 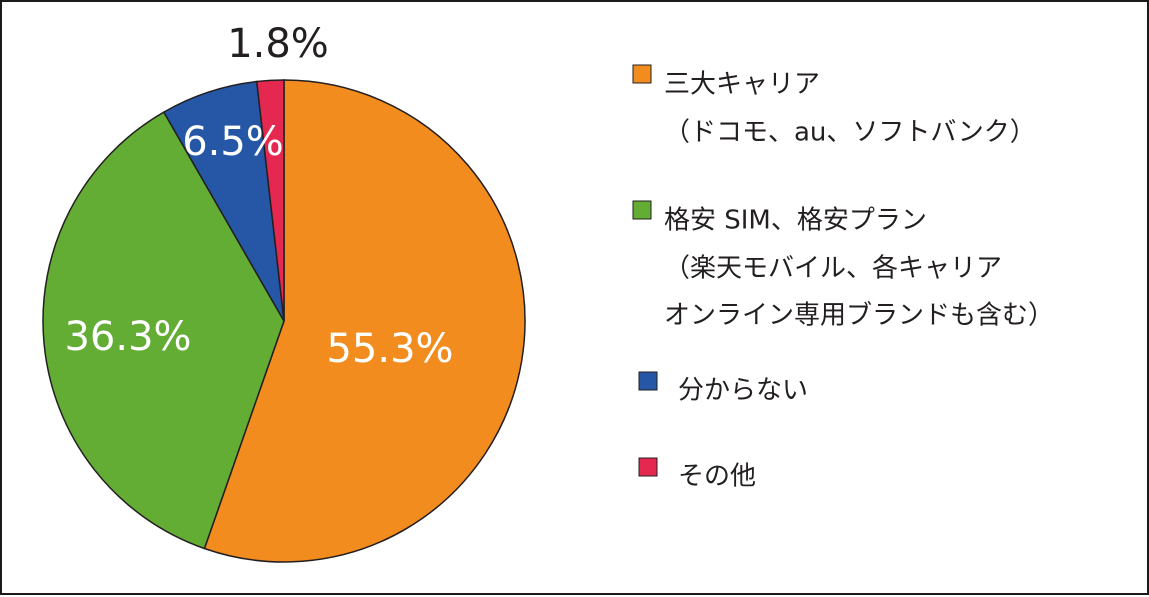 I want to click on slice-value-label-3: 6.5%, so click(x=233, y=142).